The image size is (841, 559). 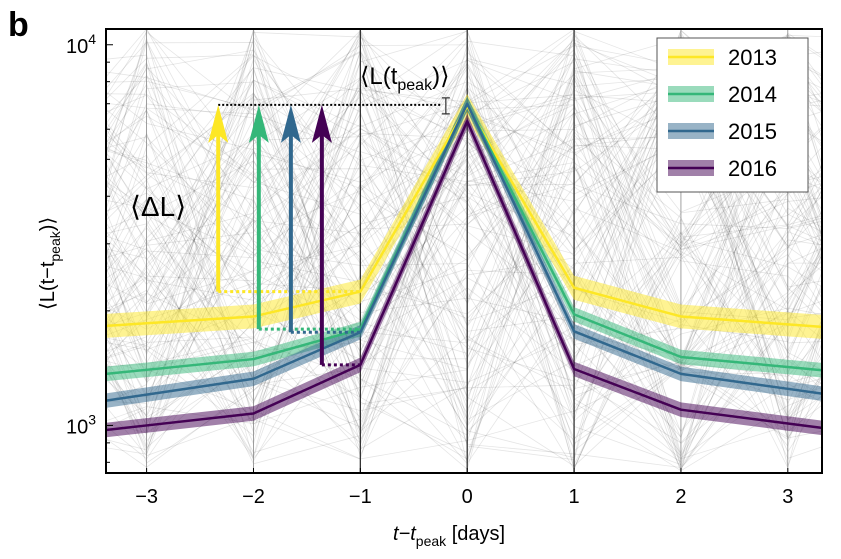 I want to click on x-tick-label: −2, so click(x=253, y=497).